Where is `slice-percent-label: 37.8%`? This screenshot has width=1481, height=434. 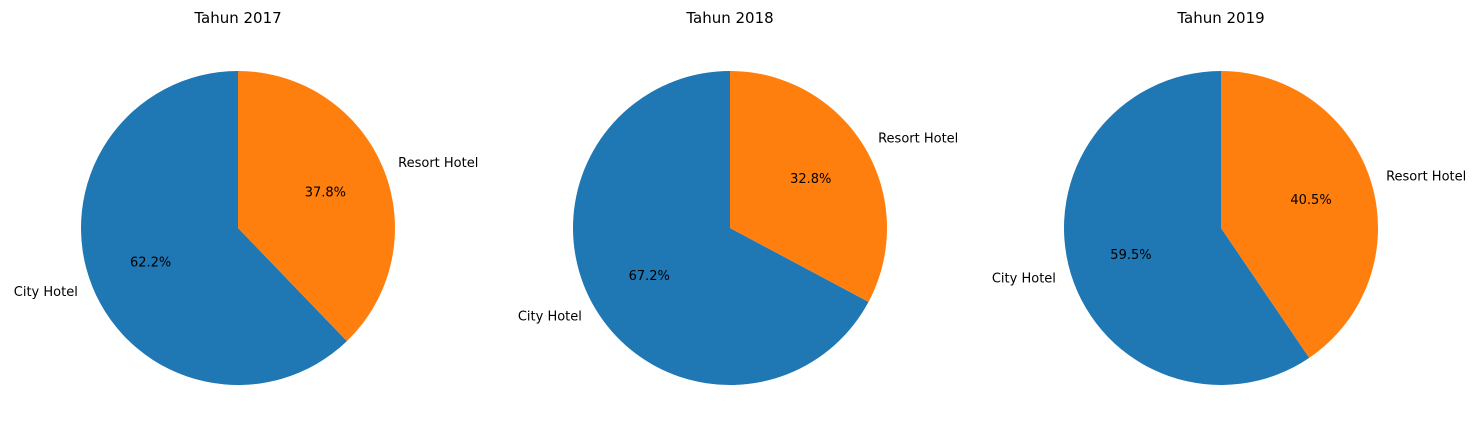
slice-percent-label: 37.8% is located at coordinates (325, 192).